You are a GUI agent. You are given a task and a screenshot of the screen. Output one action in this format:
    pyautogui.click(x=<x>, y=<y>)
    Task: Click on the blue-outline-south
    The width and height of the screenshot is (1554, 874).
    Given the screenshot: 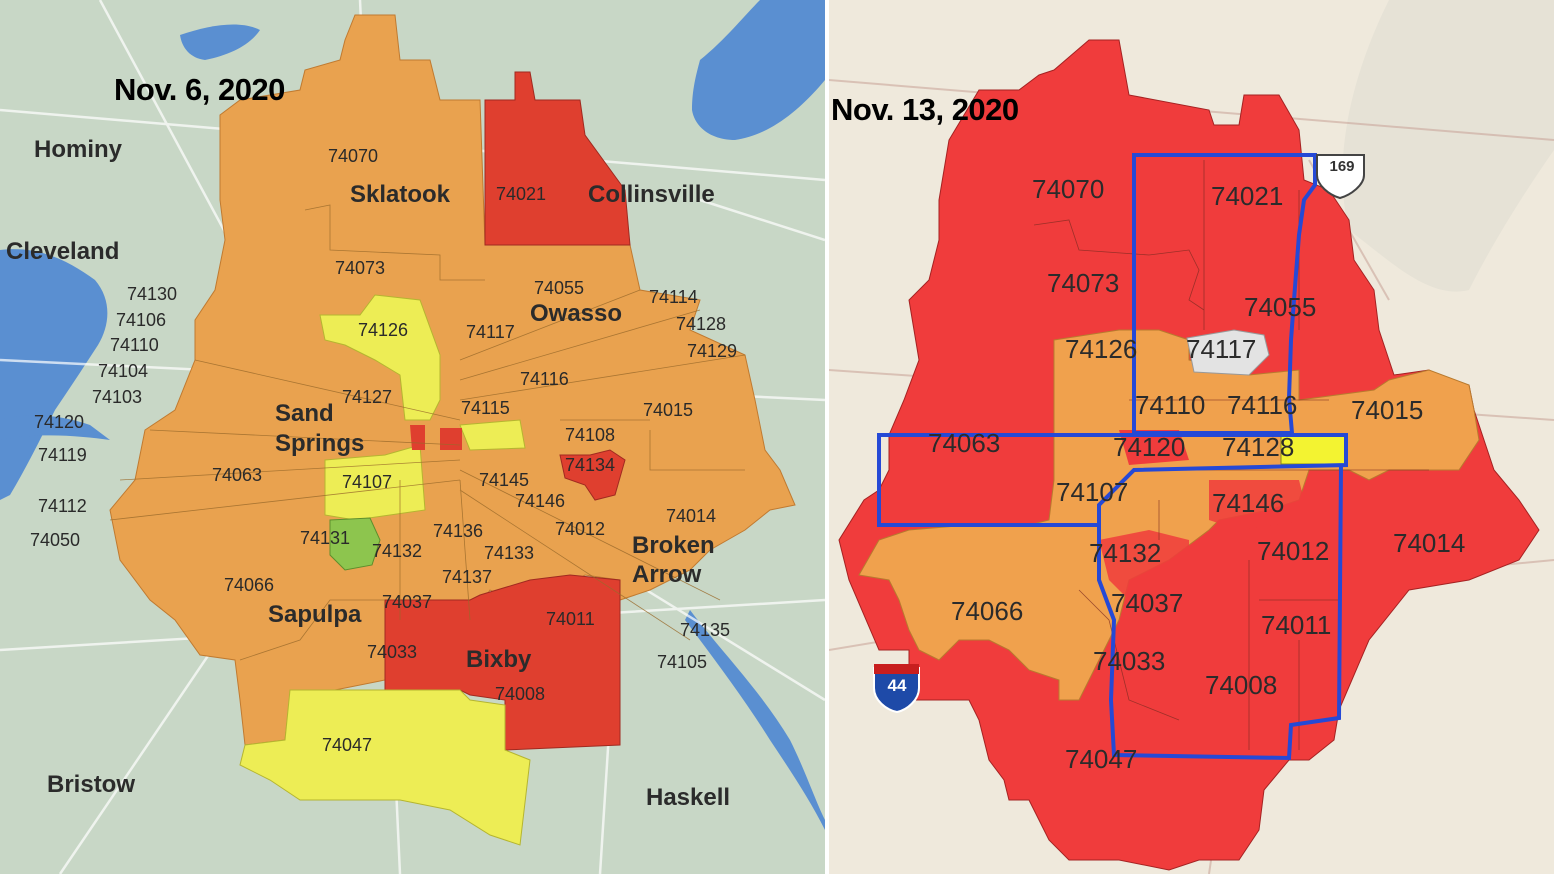 What is the action you would take?
    pyautogui.click(x=1220, y=612)
    